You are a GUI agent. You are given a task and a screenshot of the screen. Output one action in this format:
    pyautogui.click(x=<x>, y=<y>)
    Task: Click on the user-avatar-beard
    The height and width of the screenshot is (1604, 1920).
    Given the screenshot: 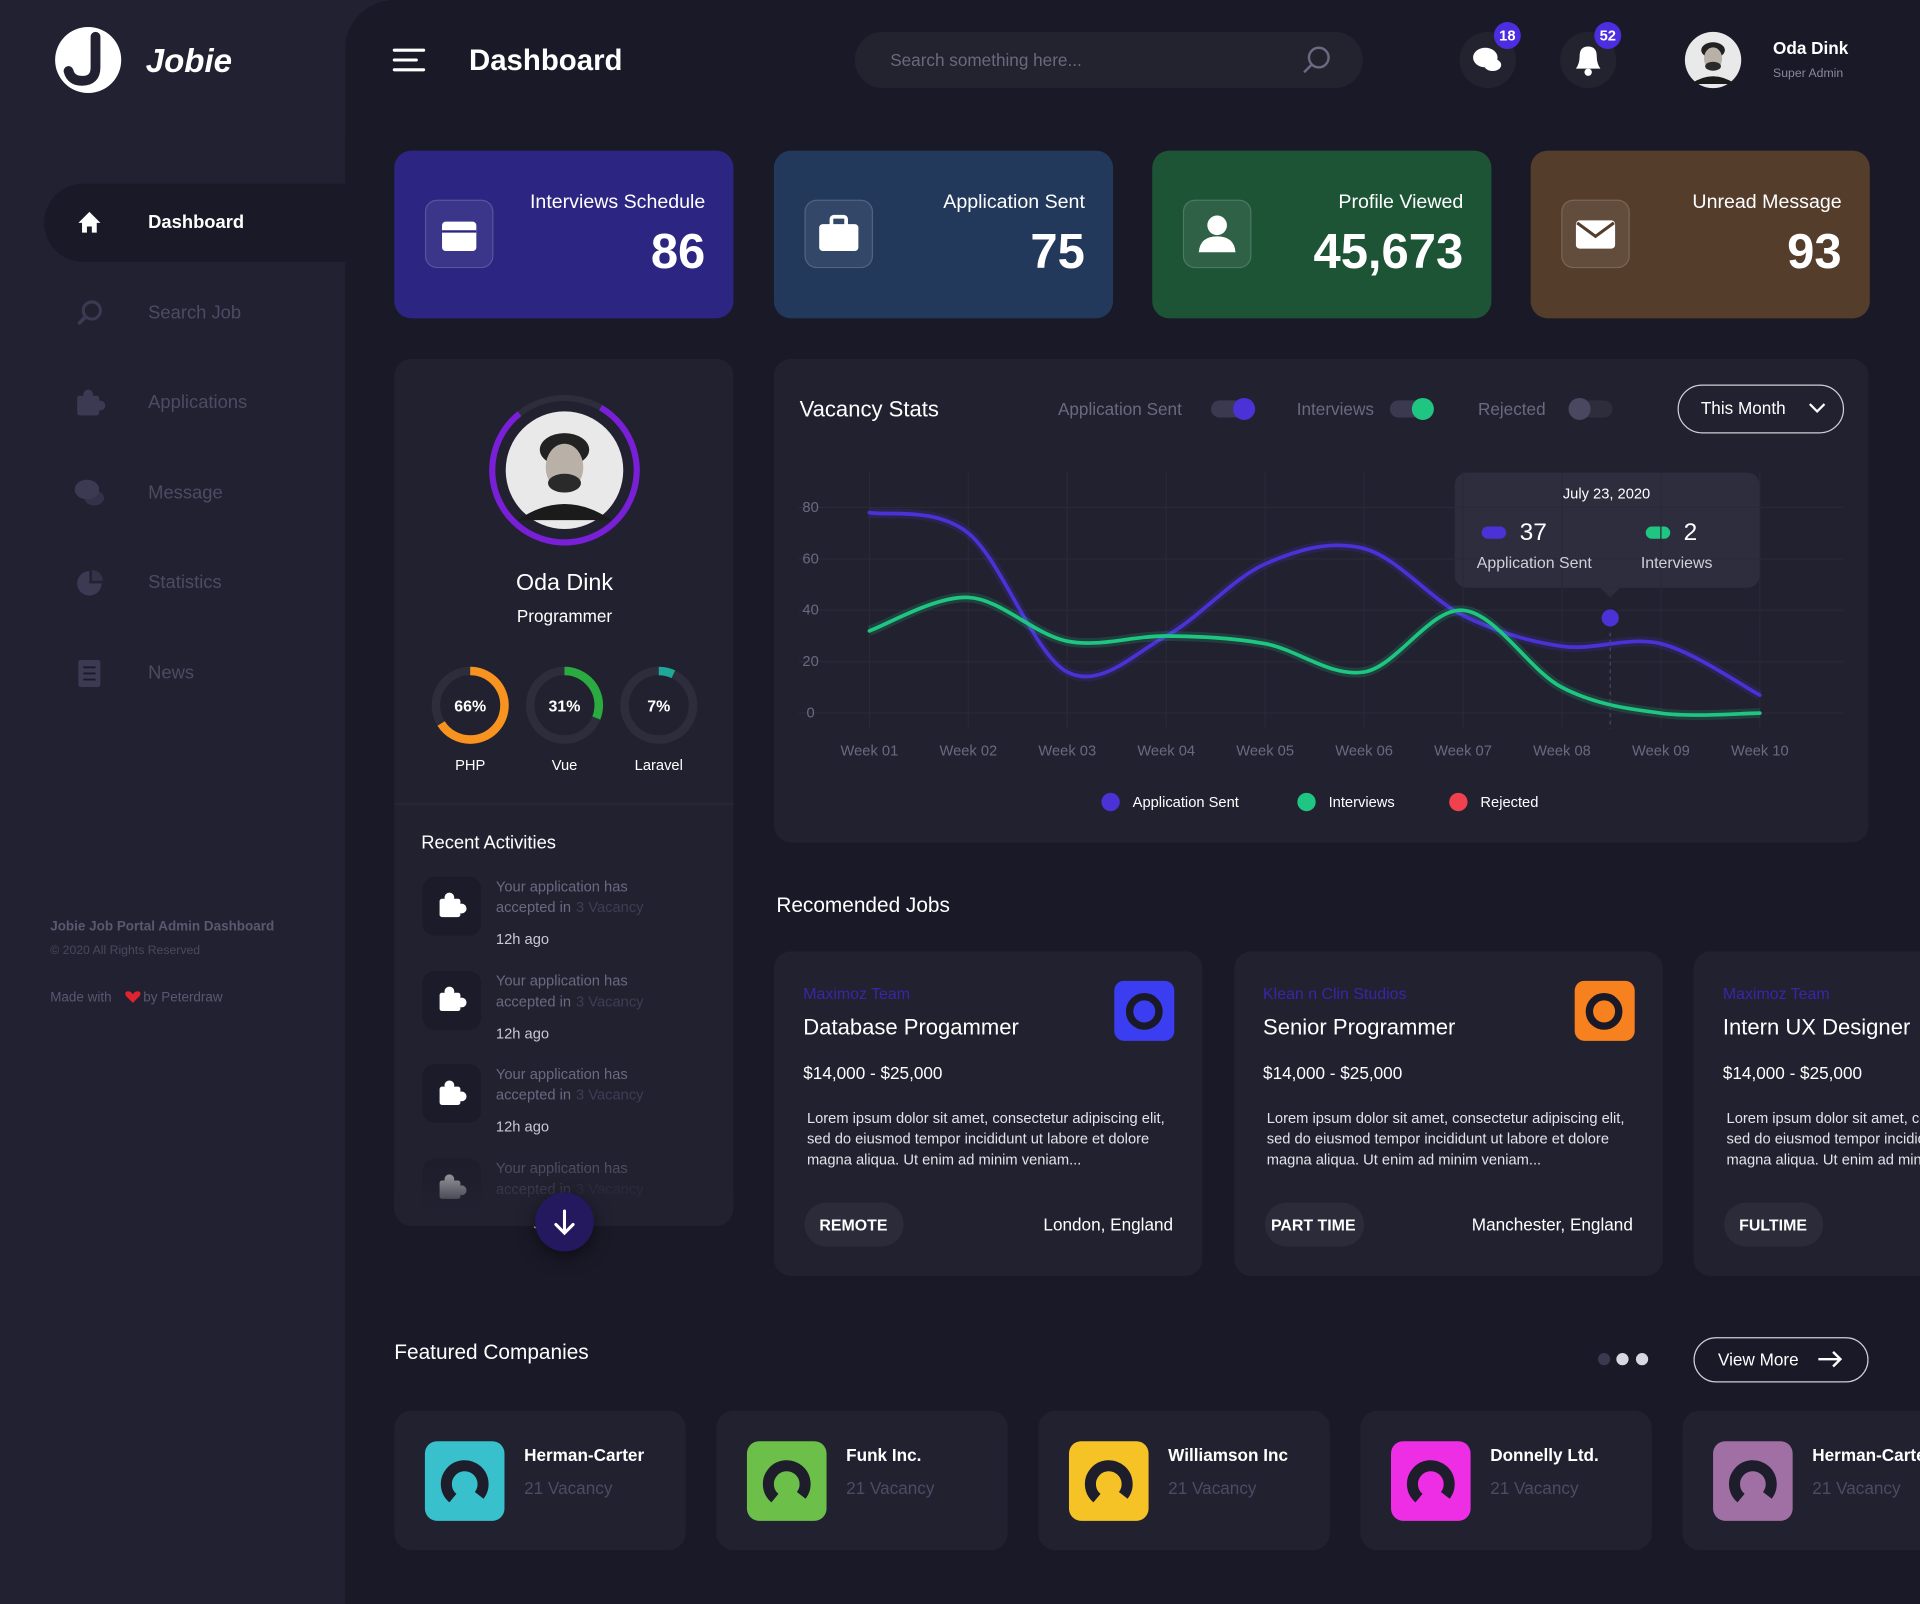 What is the action you would take?
    pyautogui.click(x=1713, y=66)
    